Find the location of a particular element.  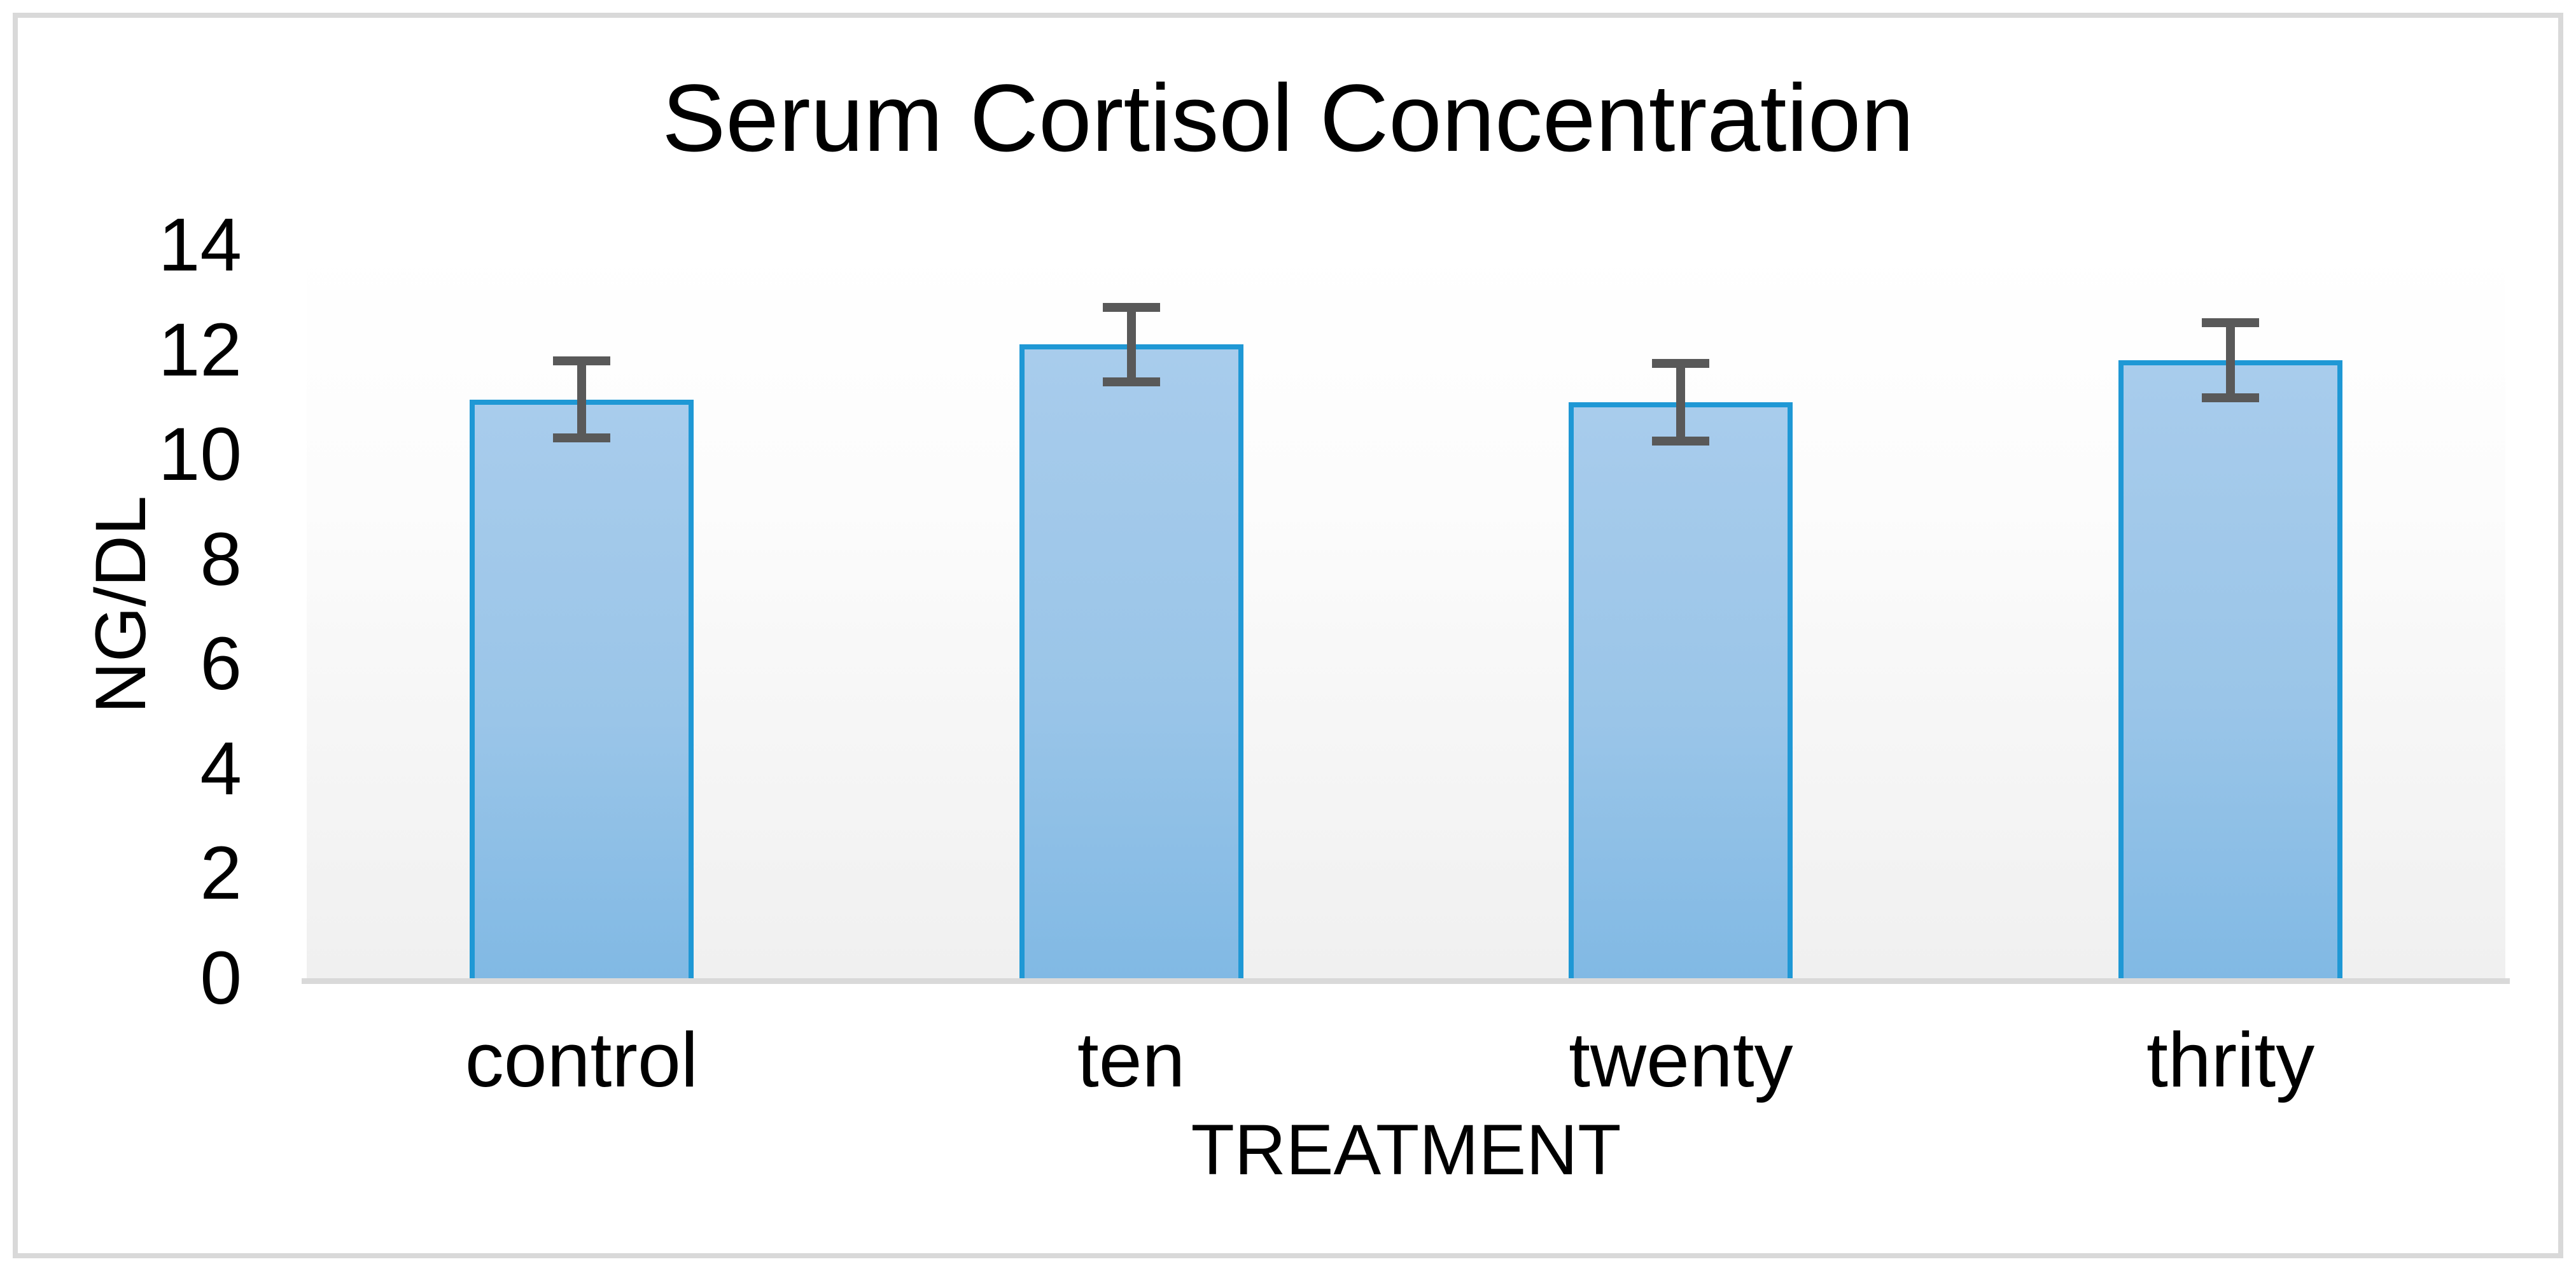

x-axis-category-label-ten: ten is located at coordinates (1131, 1059).